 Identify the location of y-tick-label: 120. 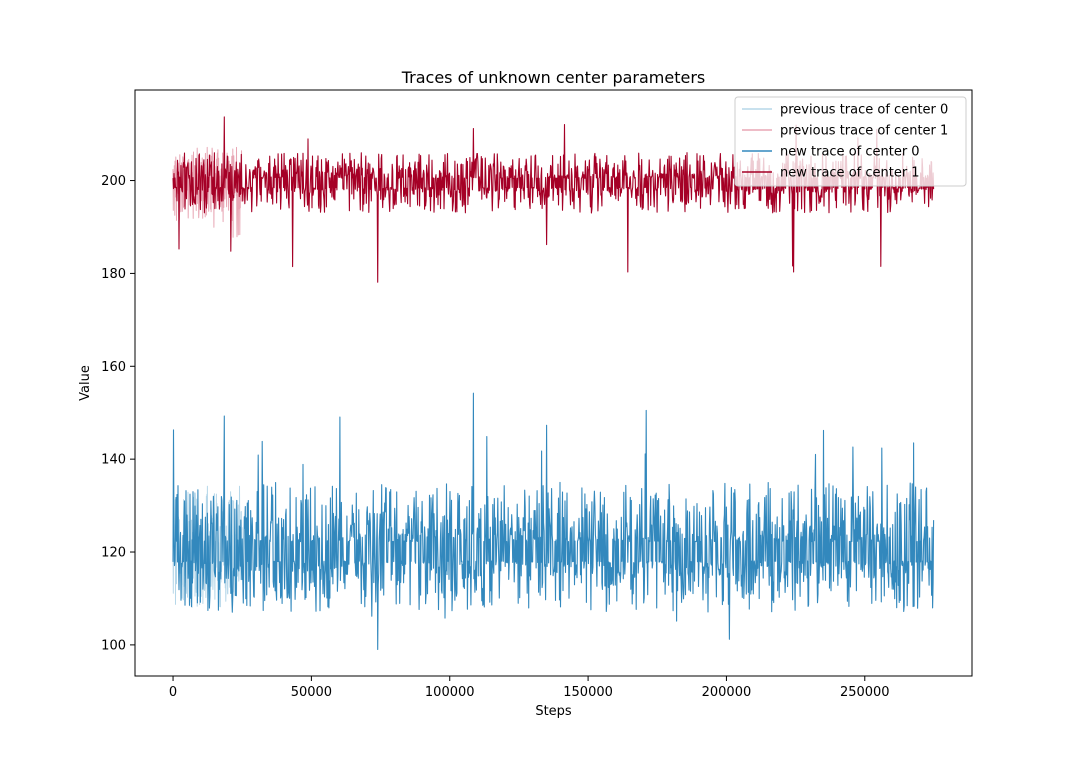
(113, 553).